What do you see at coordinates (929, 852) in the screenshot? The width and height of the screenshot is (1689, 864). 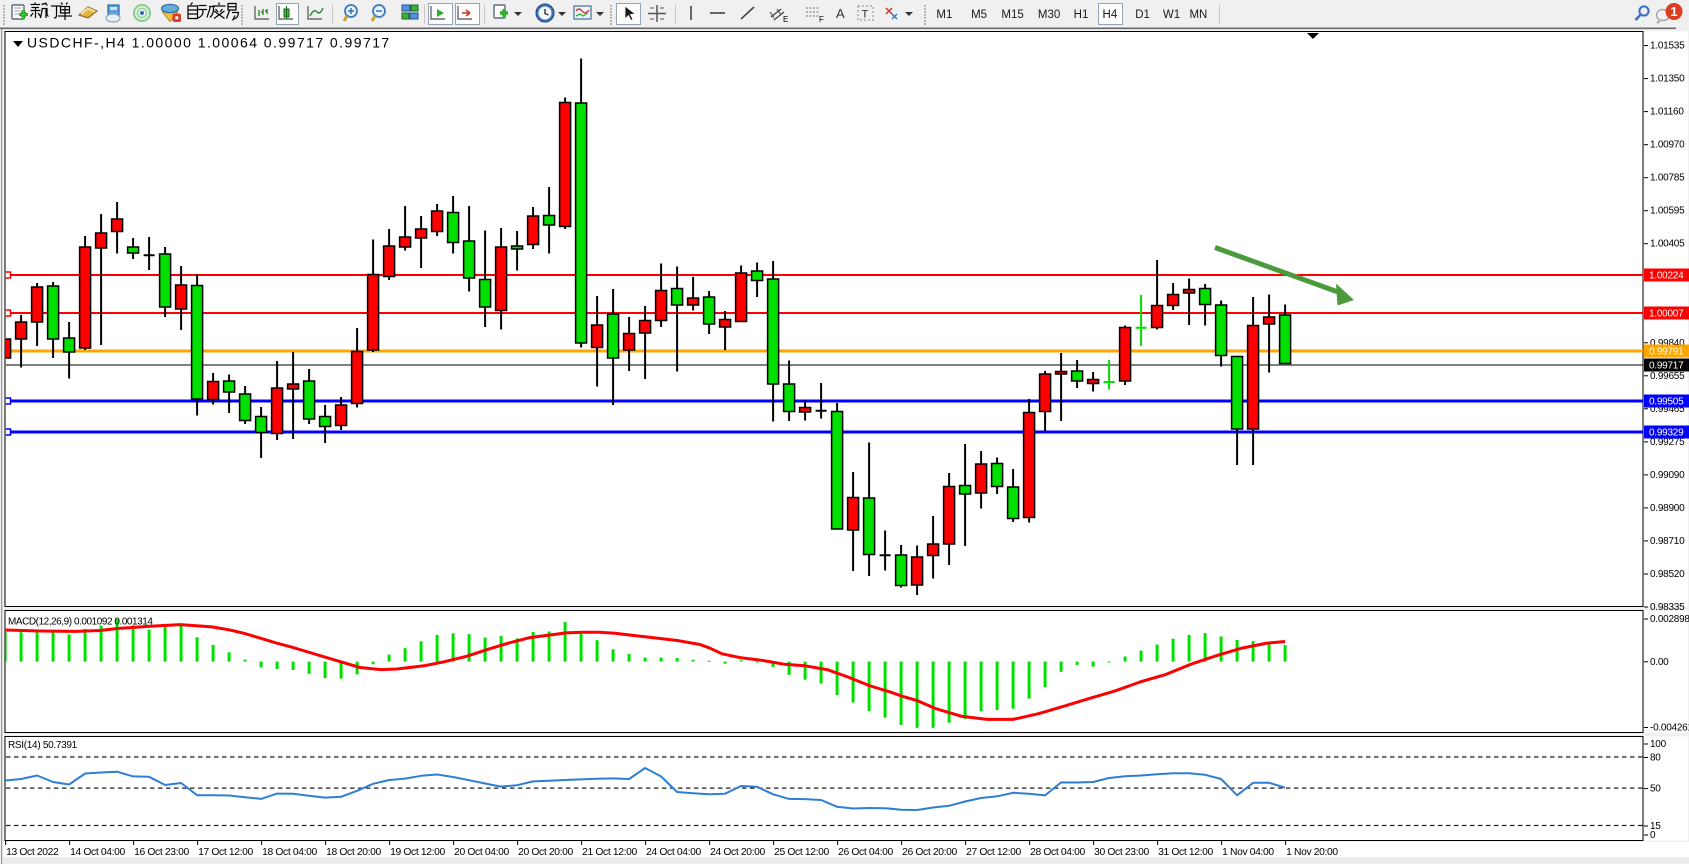 I see `svg-text: 26 Oct 20:00` at bounding box center [929, 852].